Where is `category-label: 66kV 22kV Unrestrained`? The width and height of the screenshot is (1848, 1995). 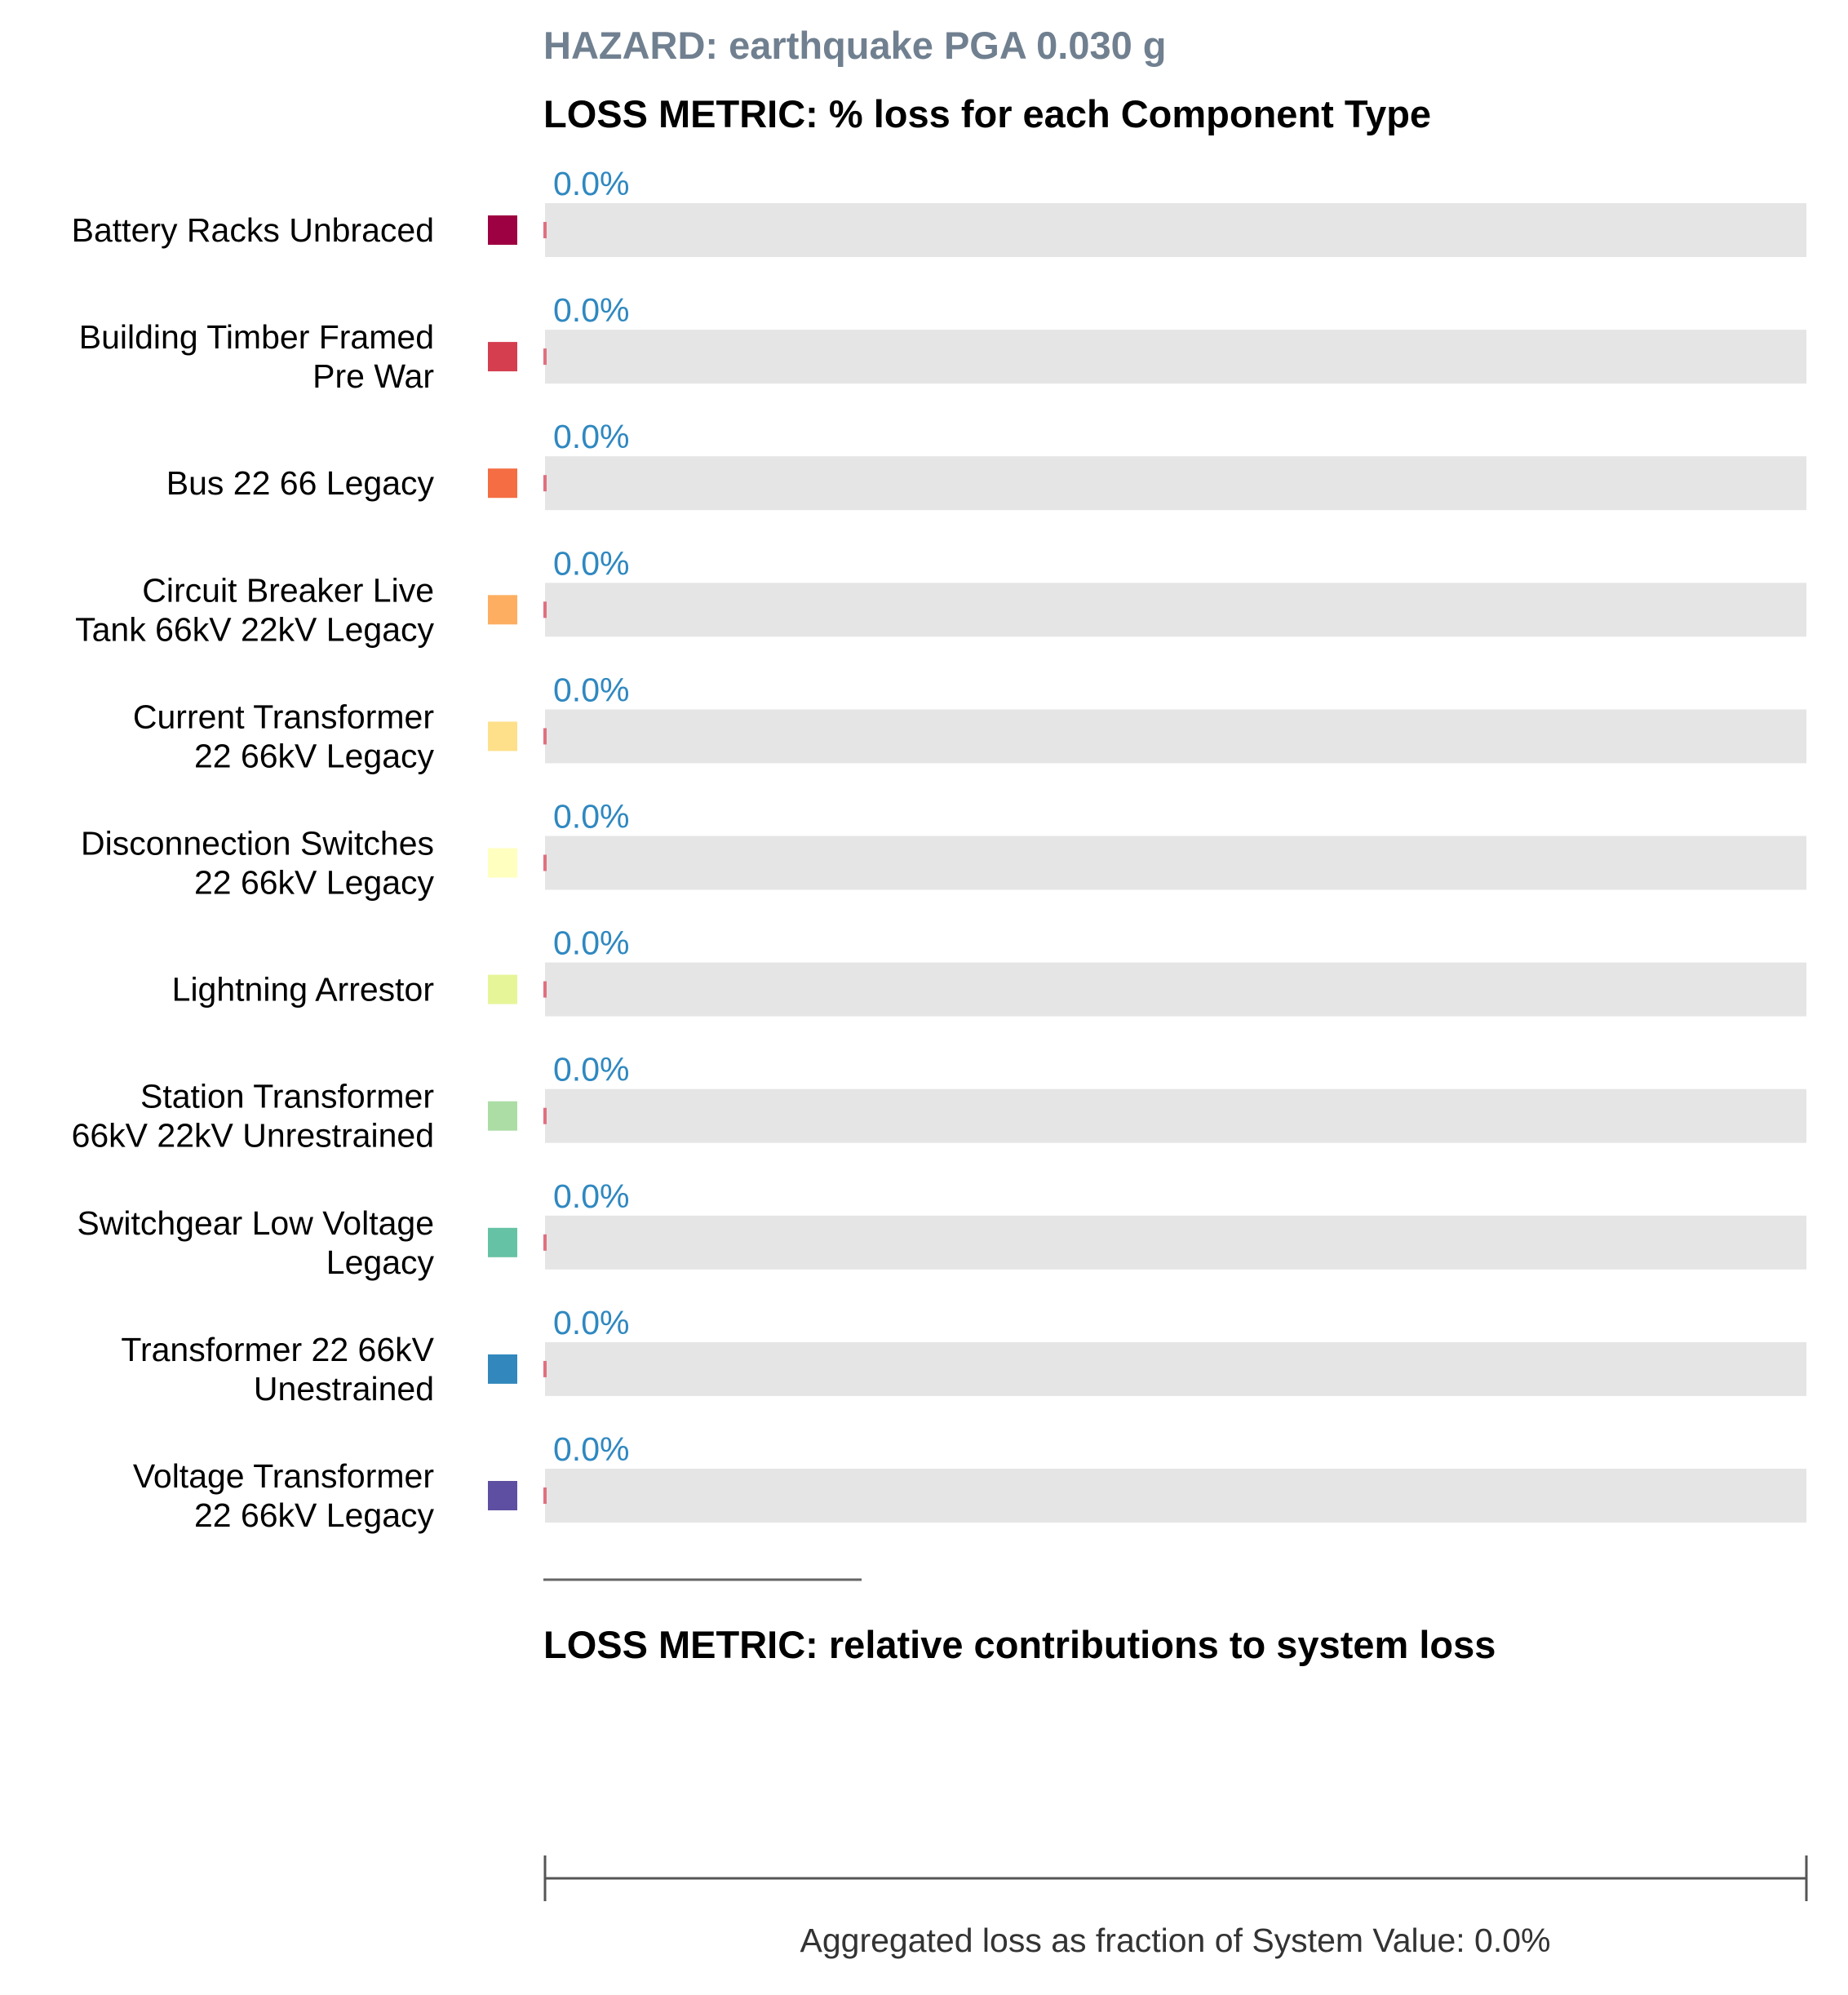
category-label: 66kV 22kV Unrestrained is located at coordinates (253, 1136).